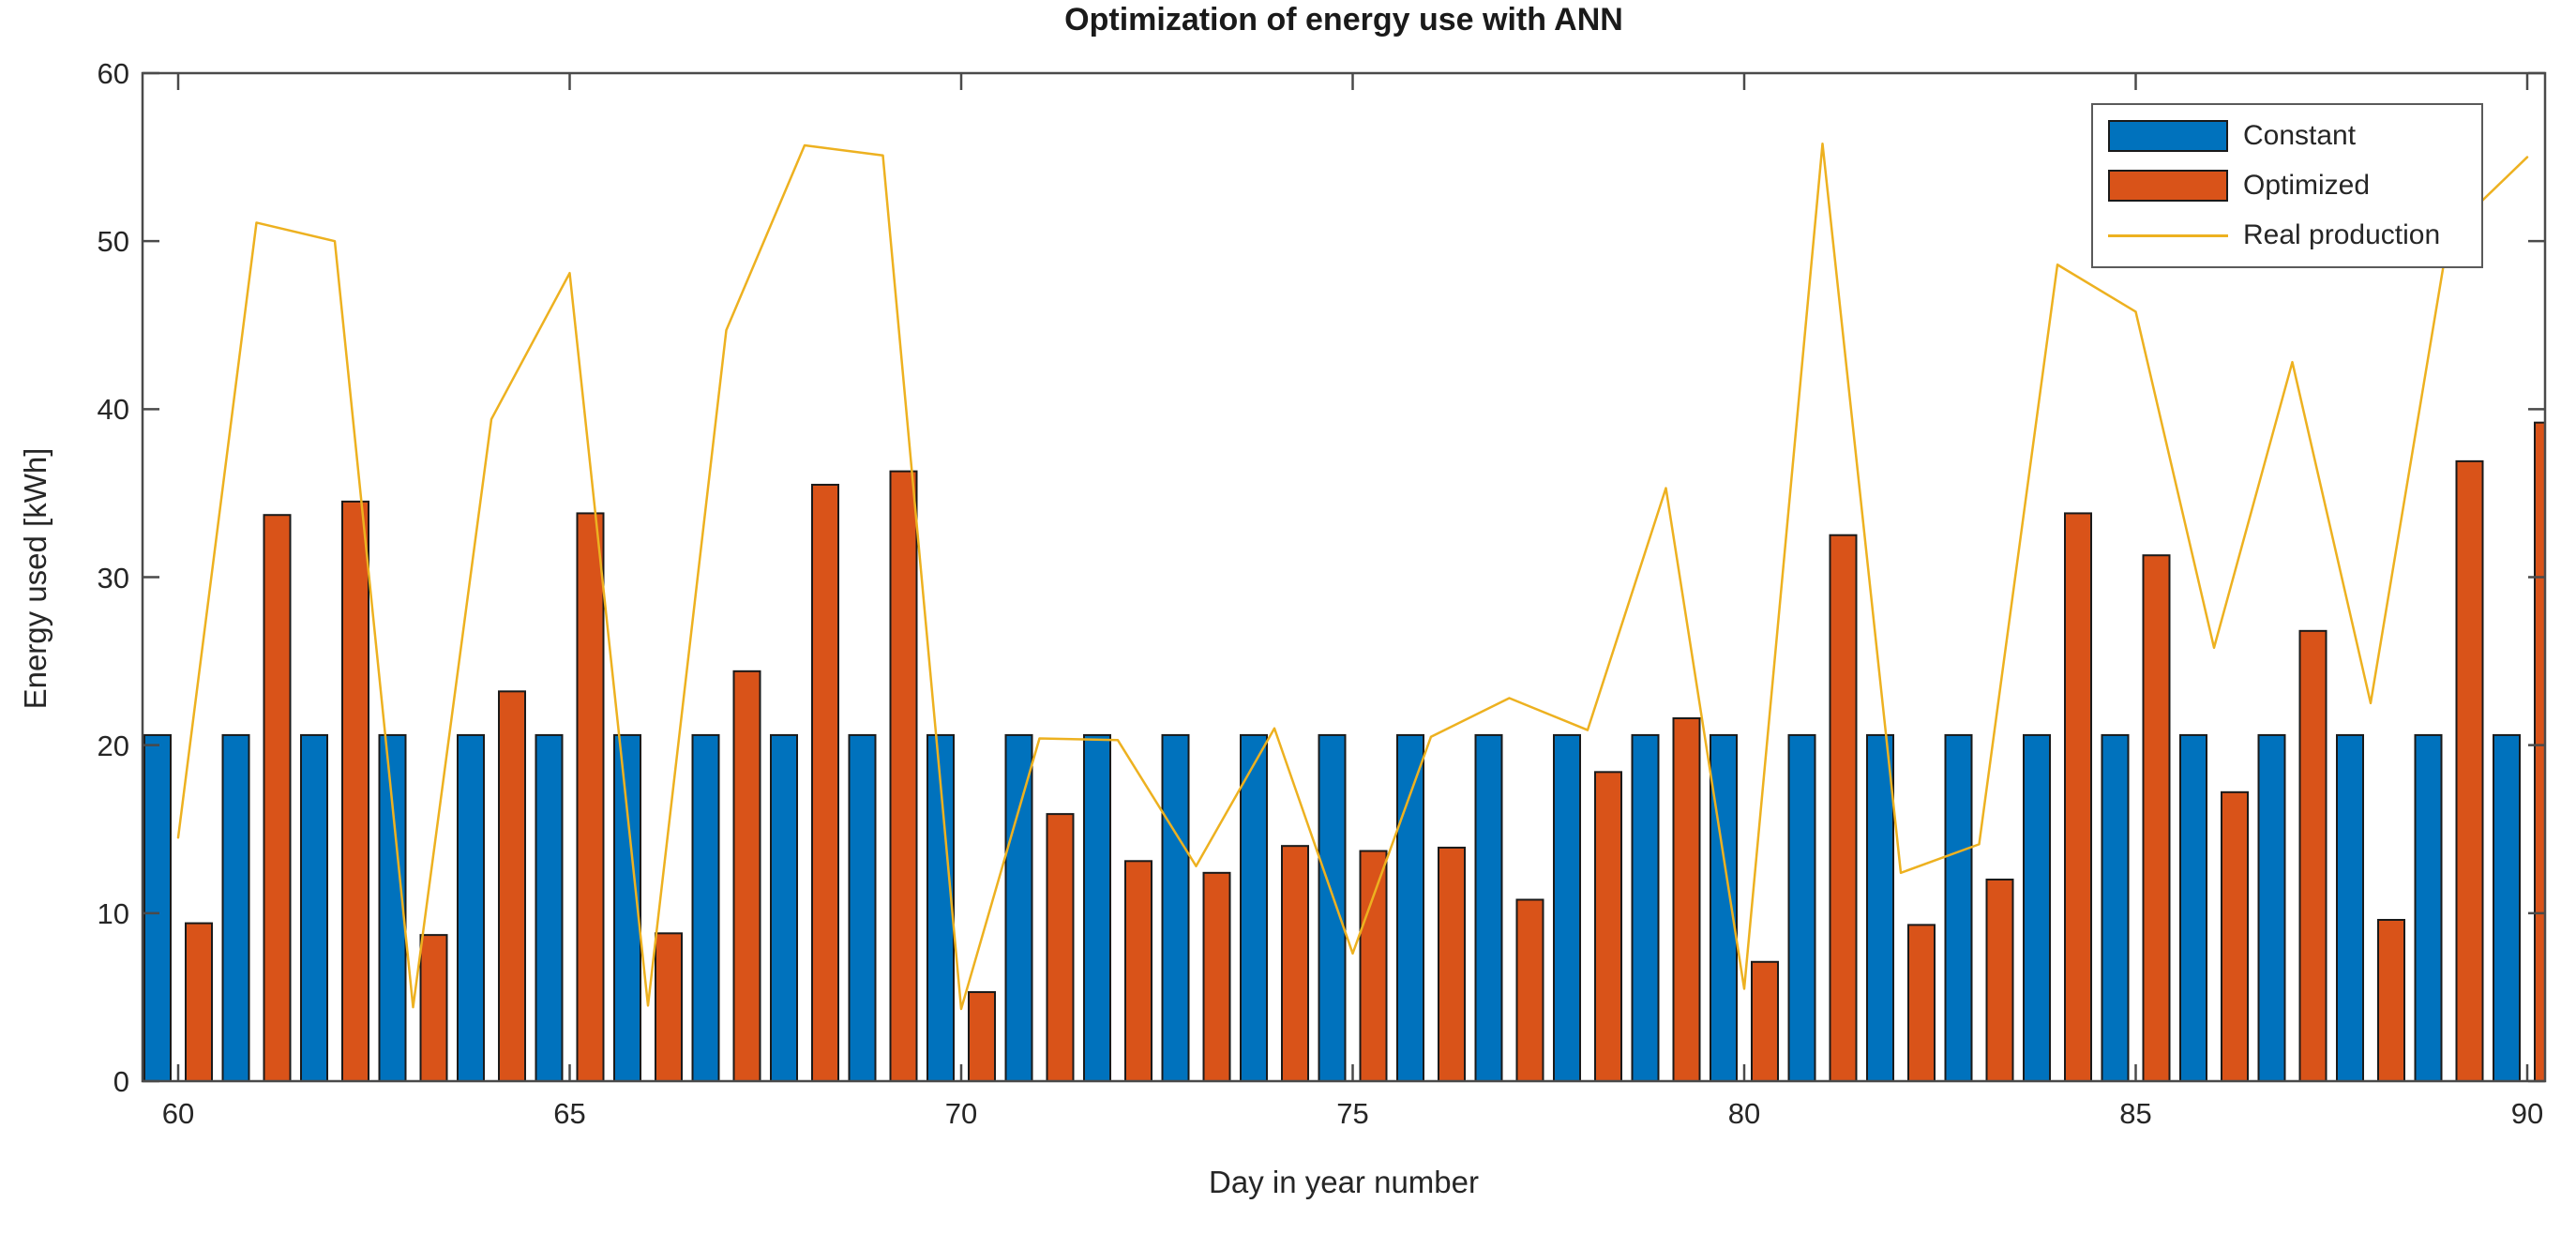  What do you see at coordinates (1744, 1113) in the screenshot?
I see `x-tick-label: 80` at bounding box center [1744, 1113].